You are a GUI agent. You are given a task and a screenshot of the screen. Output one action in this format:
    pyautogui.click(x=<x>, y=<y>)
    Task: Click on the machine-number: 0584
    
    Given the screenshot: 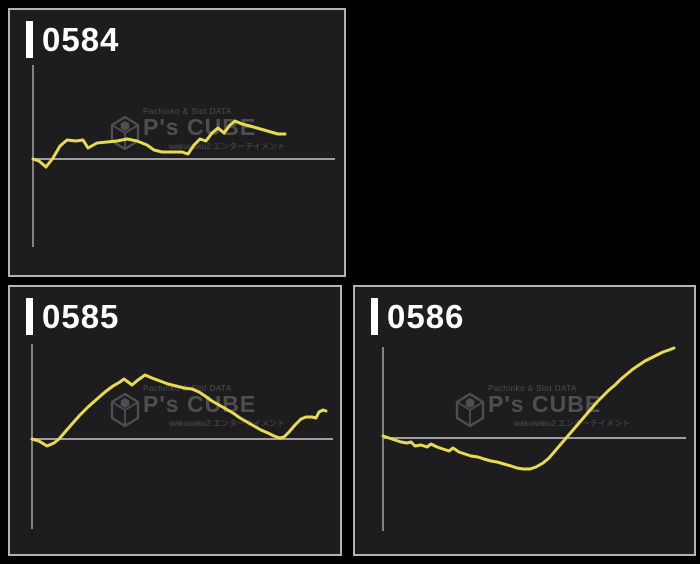 What is the action you would take?
    pyautogui.click(x=81, y=39)
    